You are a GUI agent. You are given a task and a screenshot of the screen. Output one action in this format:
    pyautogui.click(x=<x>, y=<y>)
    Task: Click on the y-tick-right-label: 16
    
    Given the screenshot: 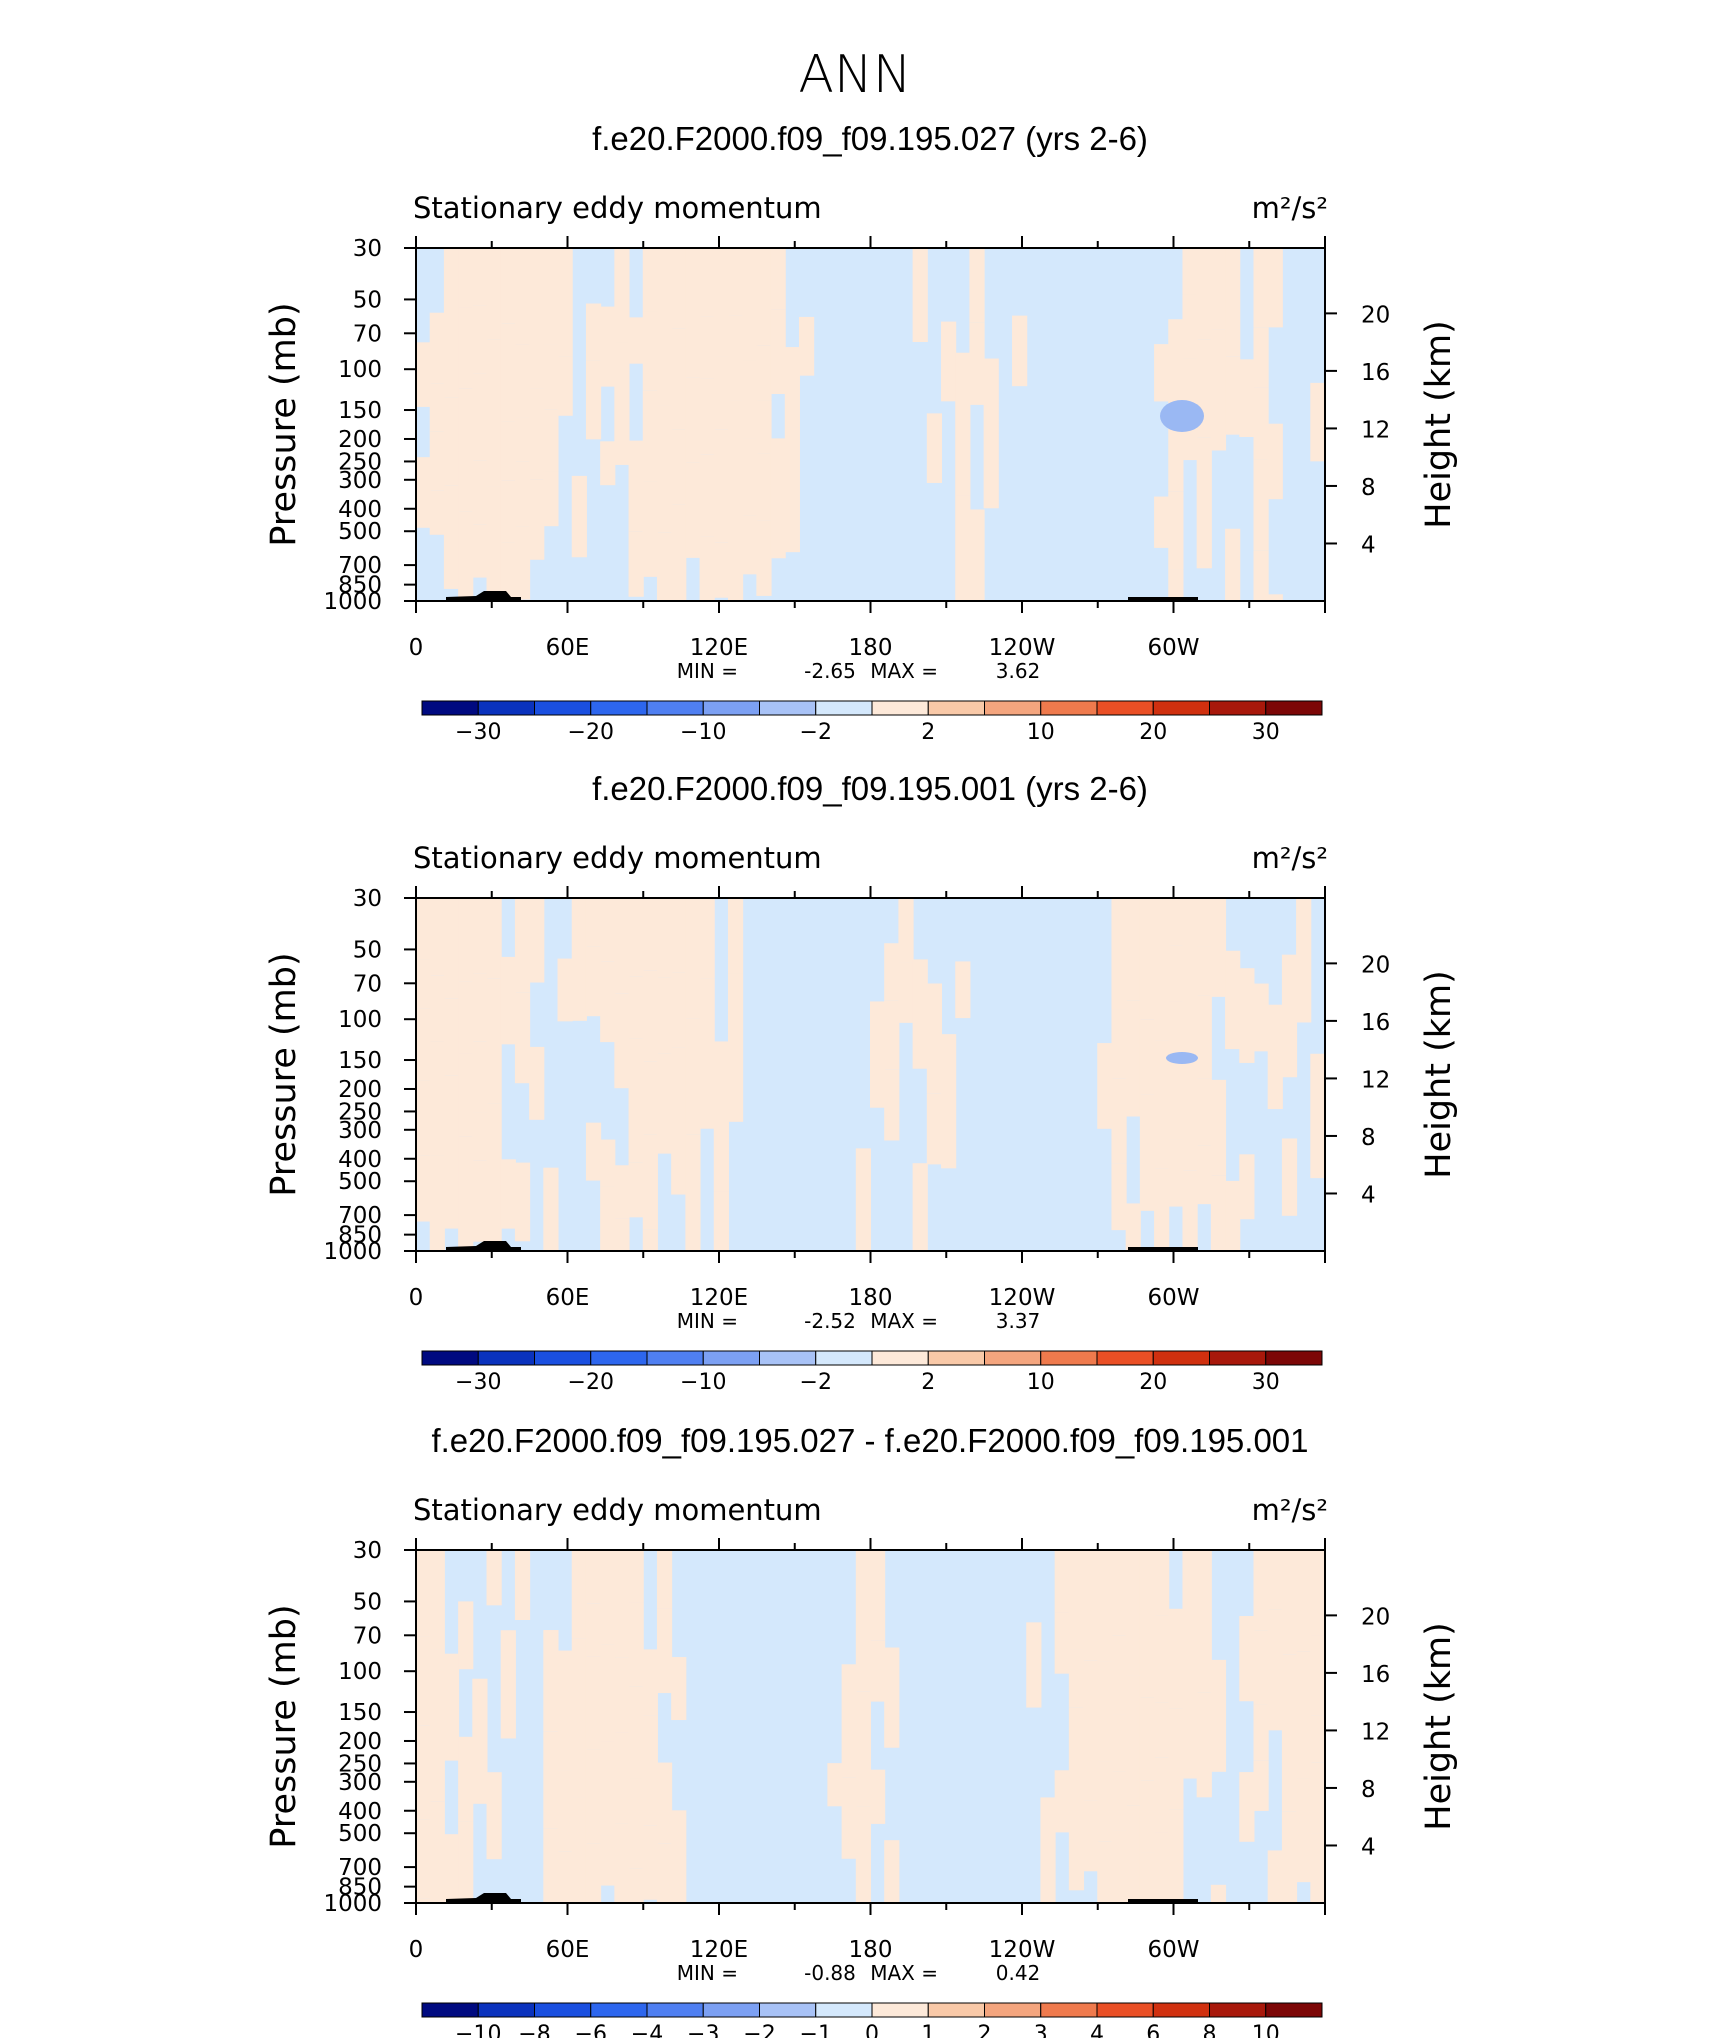 What is the action you would take?
    pyautogui.click(x=1375, y=1023)
    